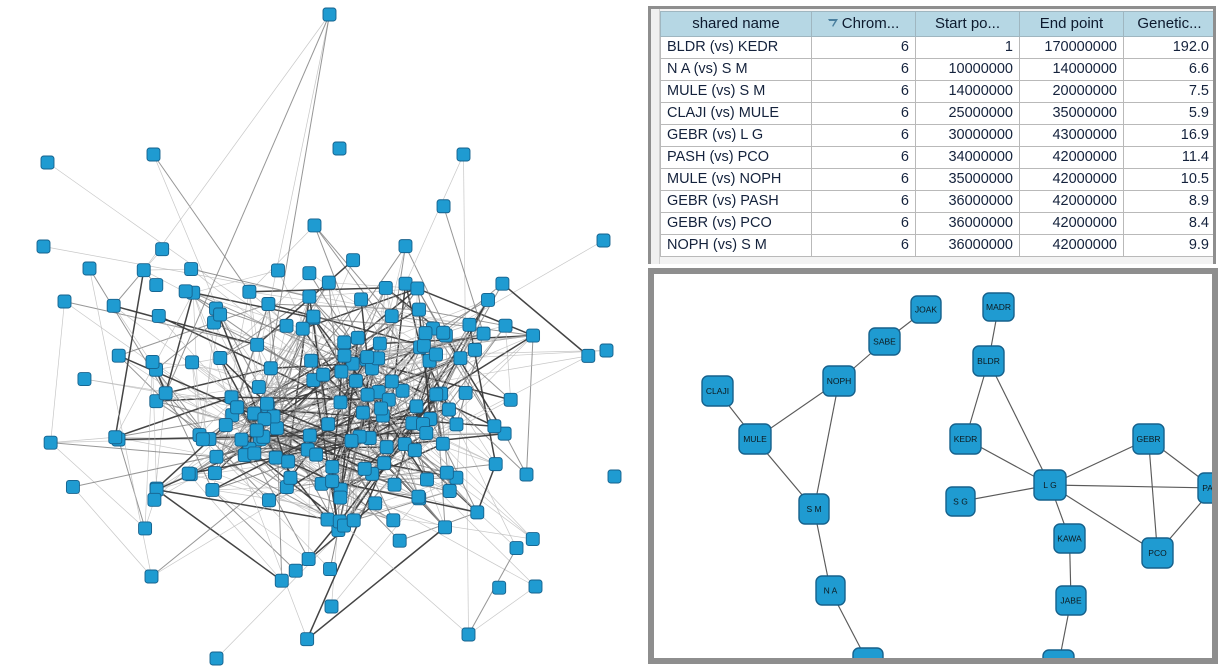  Describe the element at coordinates (936, 158) in the screenshot. I see `table-row: PASH (vs) PCO 6 34000000 42000000 11.4` at that location.